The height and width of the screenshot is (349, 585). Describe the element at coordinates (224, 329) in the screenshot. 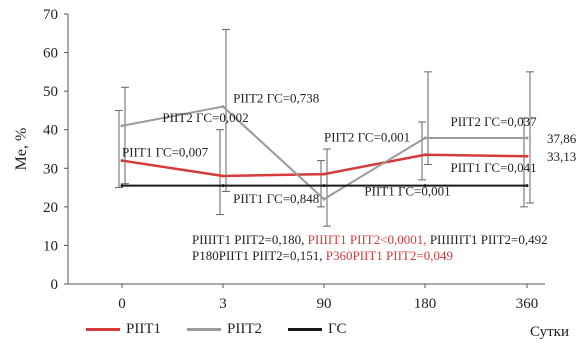

I see `legend-item-piit2: PIIT2` at that location.